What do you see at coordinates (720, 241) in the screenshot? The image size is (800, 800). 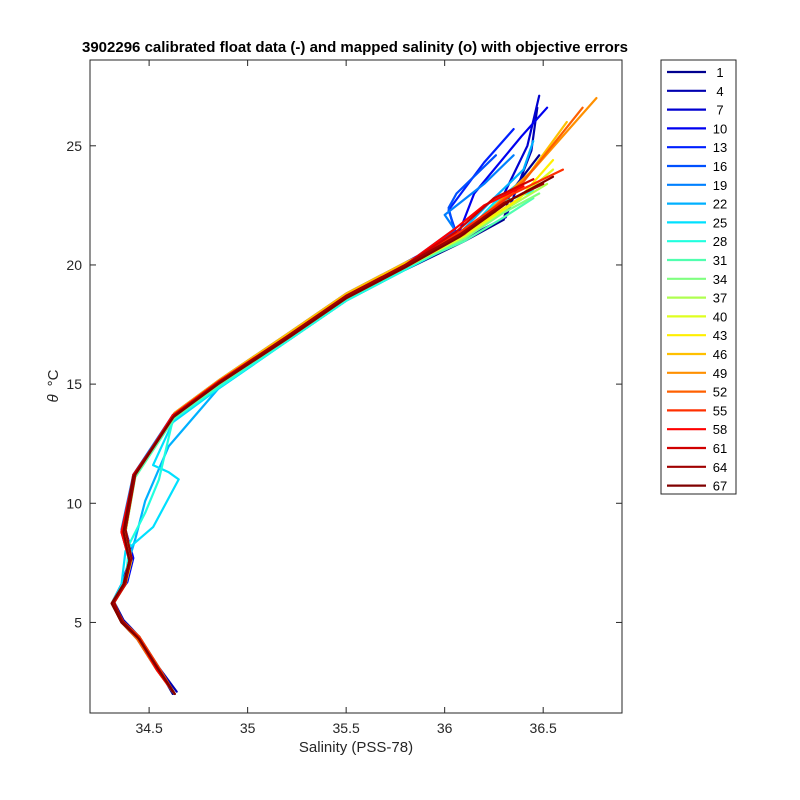 I see `legend-label-28: 28` at bounding box center [720, 241].